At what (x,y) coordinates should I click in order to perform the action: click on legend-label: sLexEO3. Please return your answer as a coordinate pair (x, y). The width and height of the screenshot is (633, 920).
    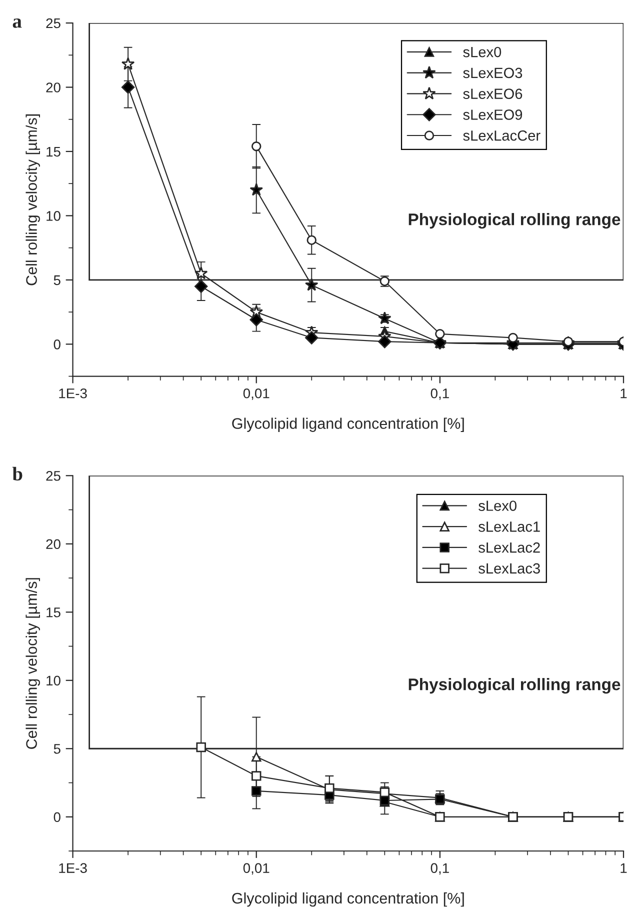
    Looking at the image, I should click on (492, 73).